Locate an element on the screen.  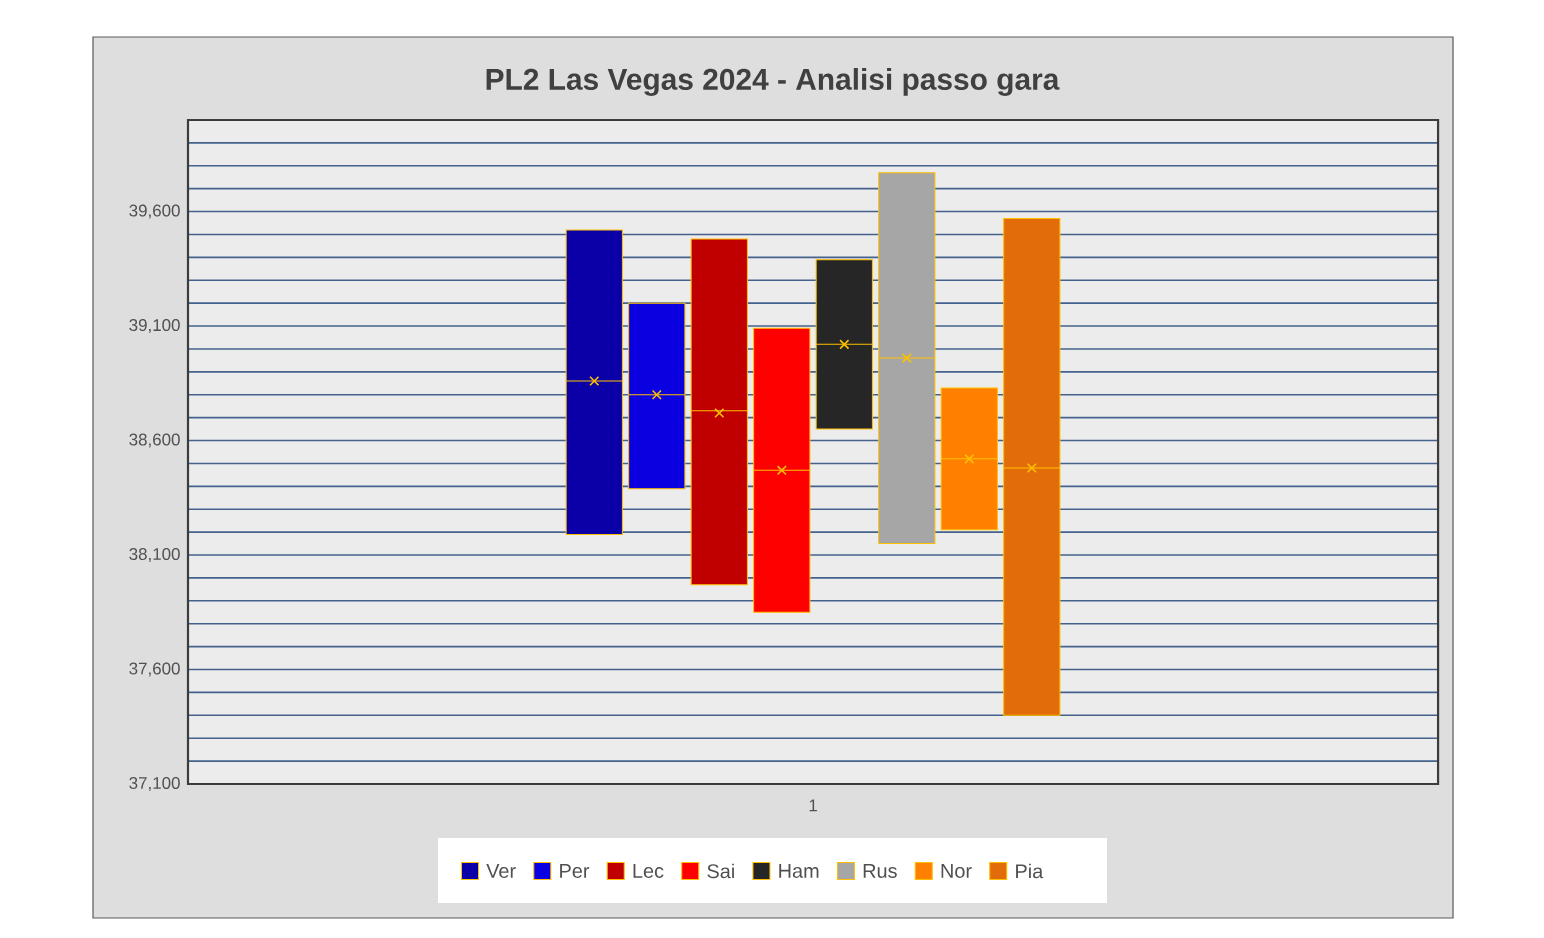
legend-label: Sai is located at coordinates (720, 871).